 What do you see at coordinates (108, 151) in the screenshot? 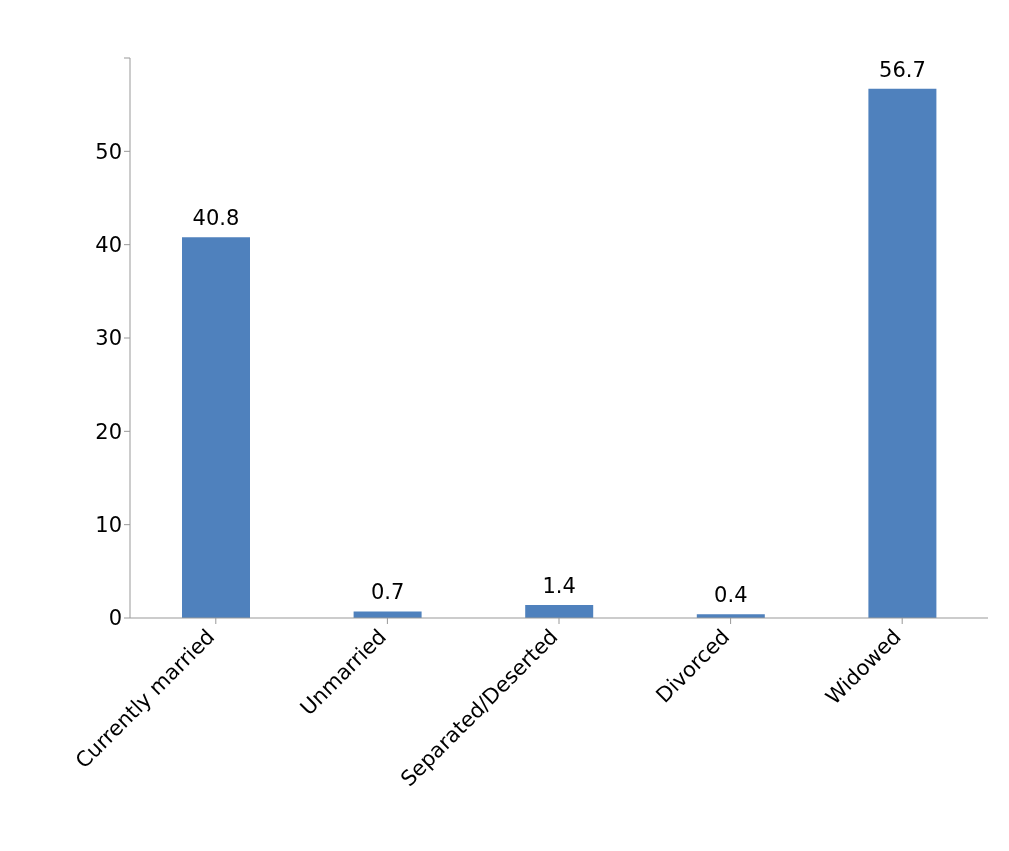
I see `y-tick-label: 50` at bounding box center [108, 151].